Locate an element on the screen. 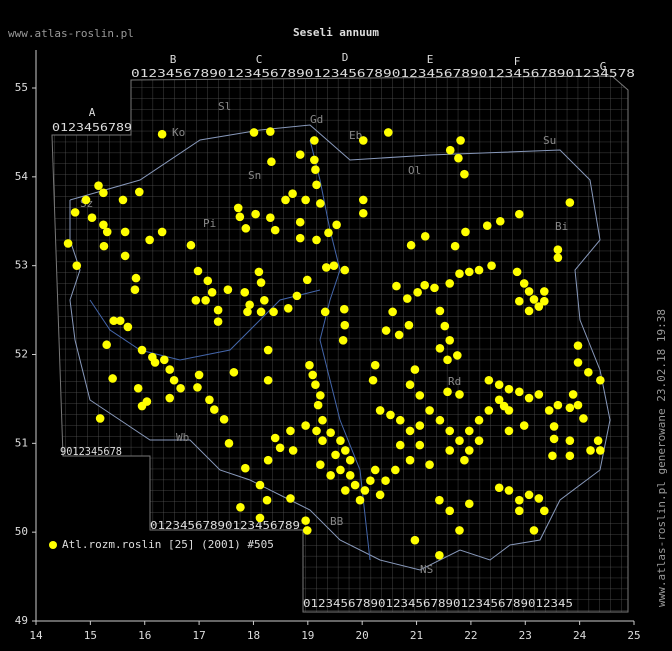  legend-swatch is located at coordinates (53, 545).